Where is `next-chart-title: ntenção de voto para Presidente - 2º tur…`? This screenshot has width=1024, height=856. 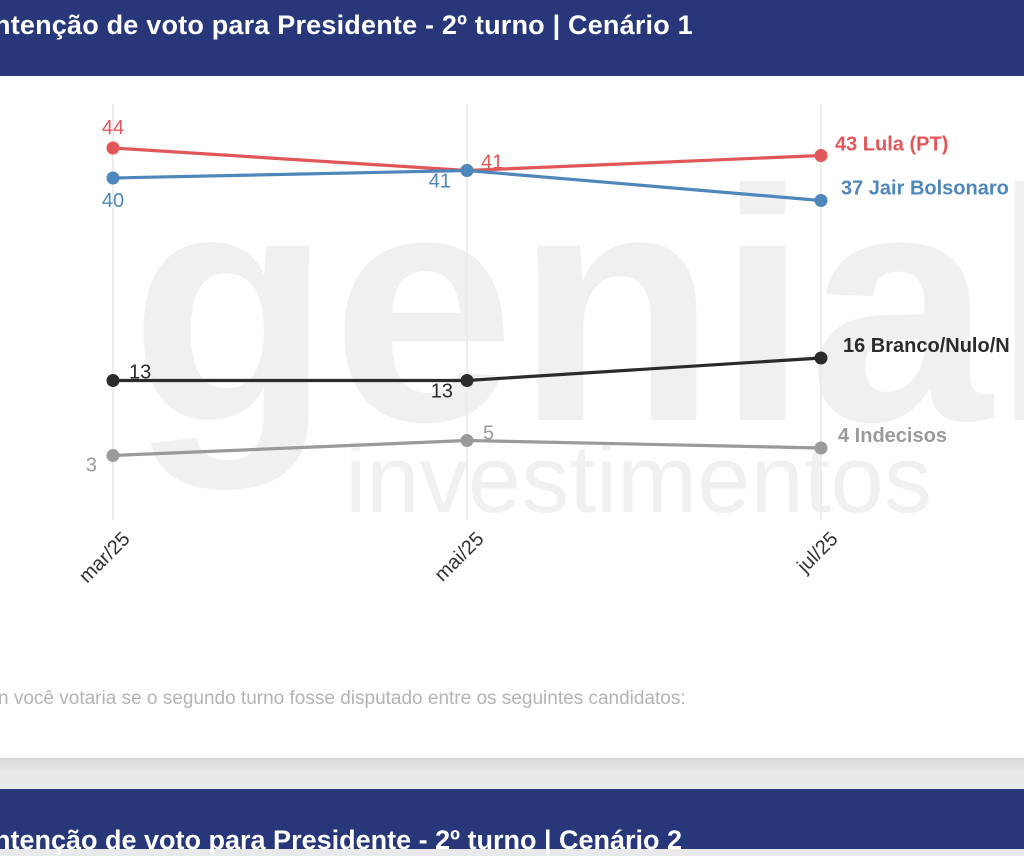 next-chart-title: ntenção de voto para Presidente - 2º tur… is located at coordinates (341, 840).